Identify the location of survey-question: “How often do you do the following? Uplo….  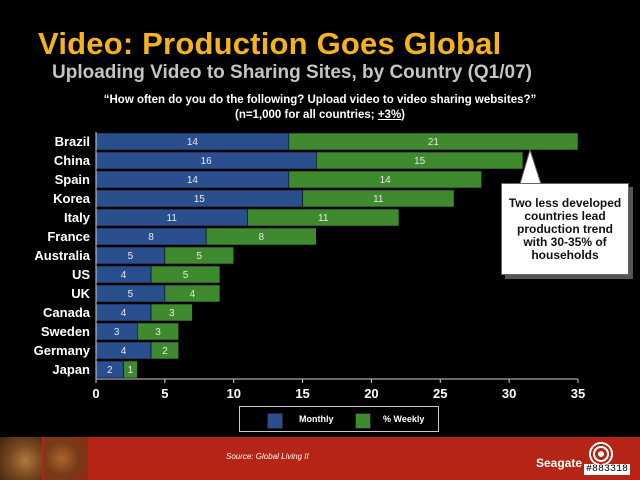
(320, 100).